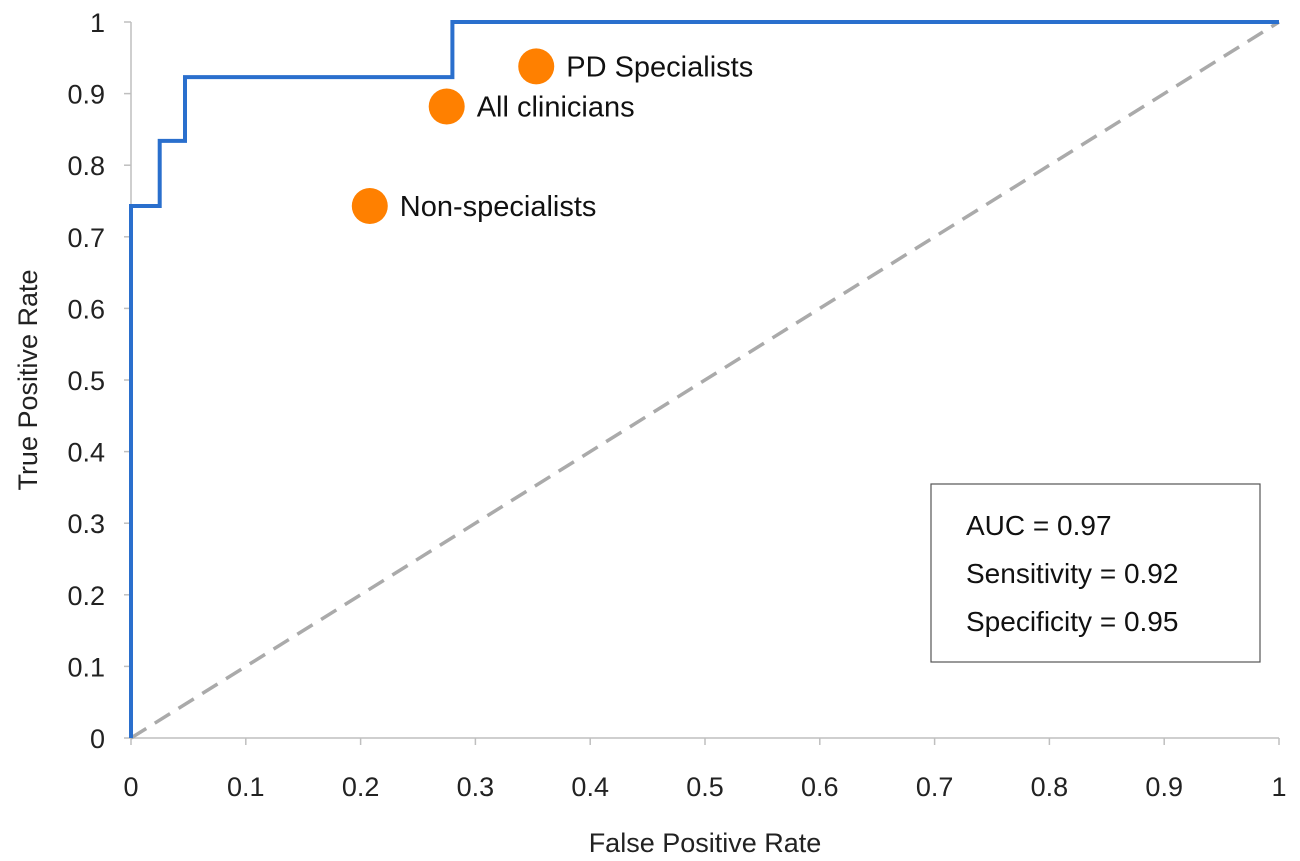 This screenshot has height=861, width=1300. What do you see at coordinates (86, 596) in the screenshot?
I see `y-tick-label: 0.2` at bounding box center [86, 596].